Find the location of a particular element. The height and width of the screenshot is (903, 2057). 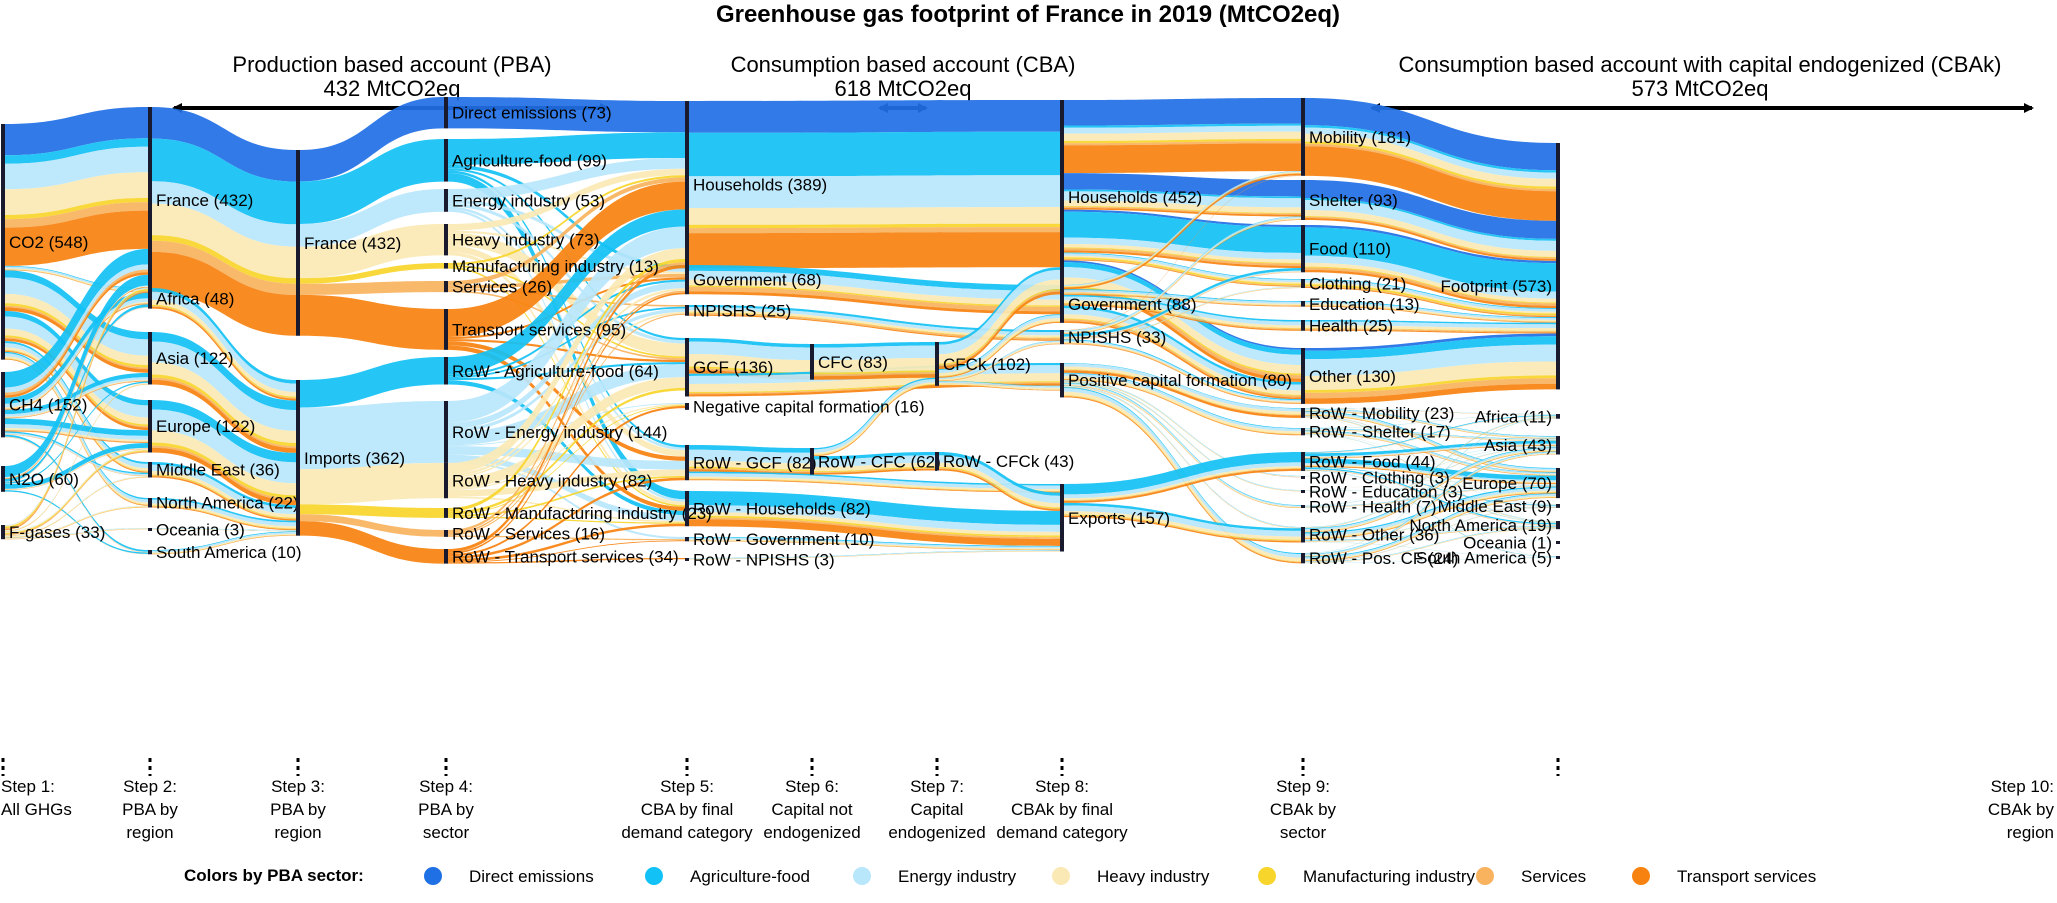

flow-rcfc6-rcfck7-services is located at coordinates (874, 470).